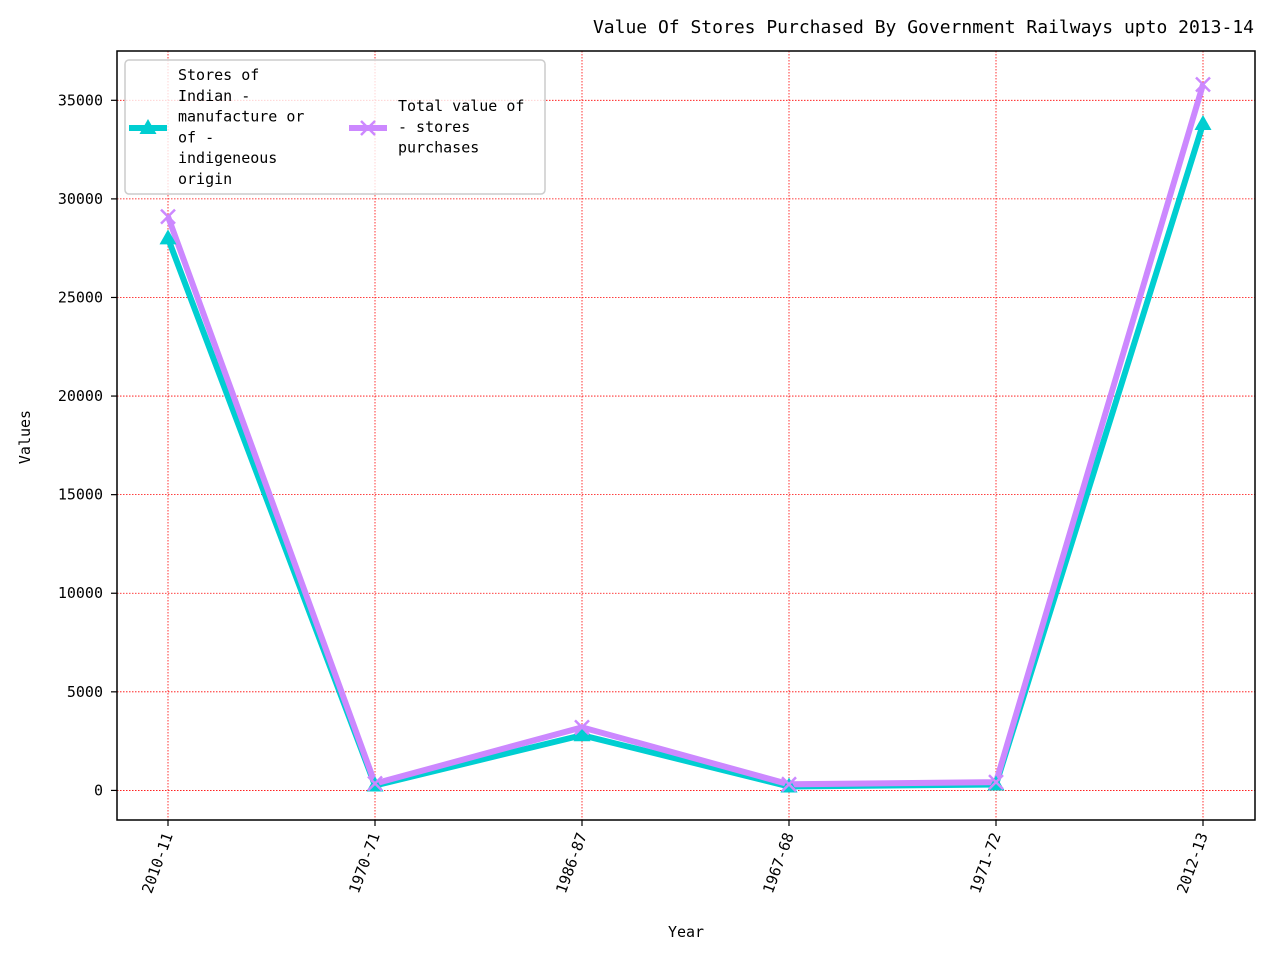 Image resolution: width=1280 pixels, height=960 pixels. I want to click on legend-frame, so click(335, 127).